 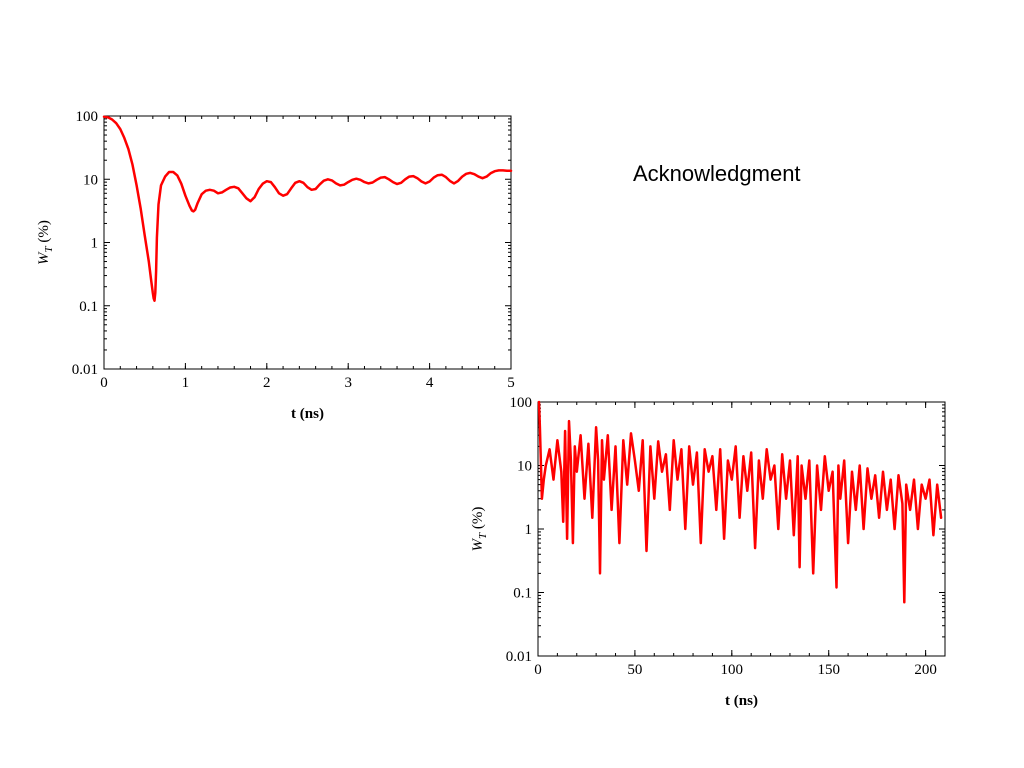 What do you see at coordinates (479, 529) in the screenshot?
I see `bottom-y-axis-title: WT (%)` at bounding box center [479, 529].